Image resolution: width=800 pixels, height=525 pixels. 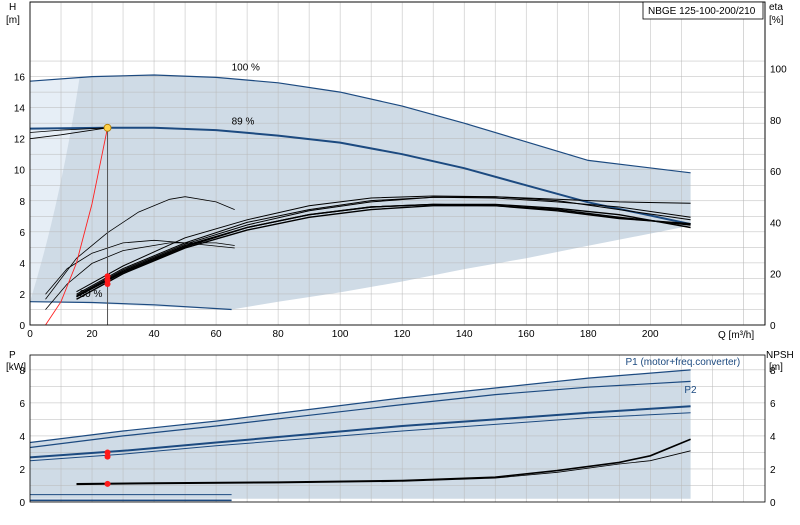 What do you see at coordinates (22, 503) in the screenshot?
I see `power-y-tick-label: 0` at bounding box center [22, 503].